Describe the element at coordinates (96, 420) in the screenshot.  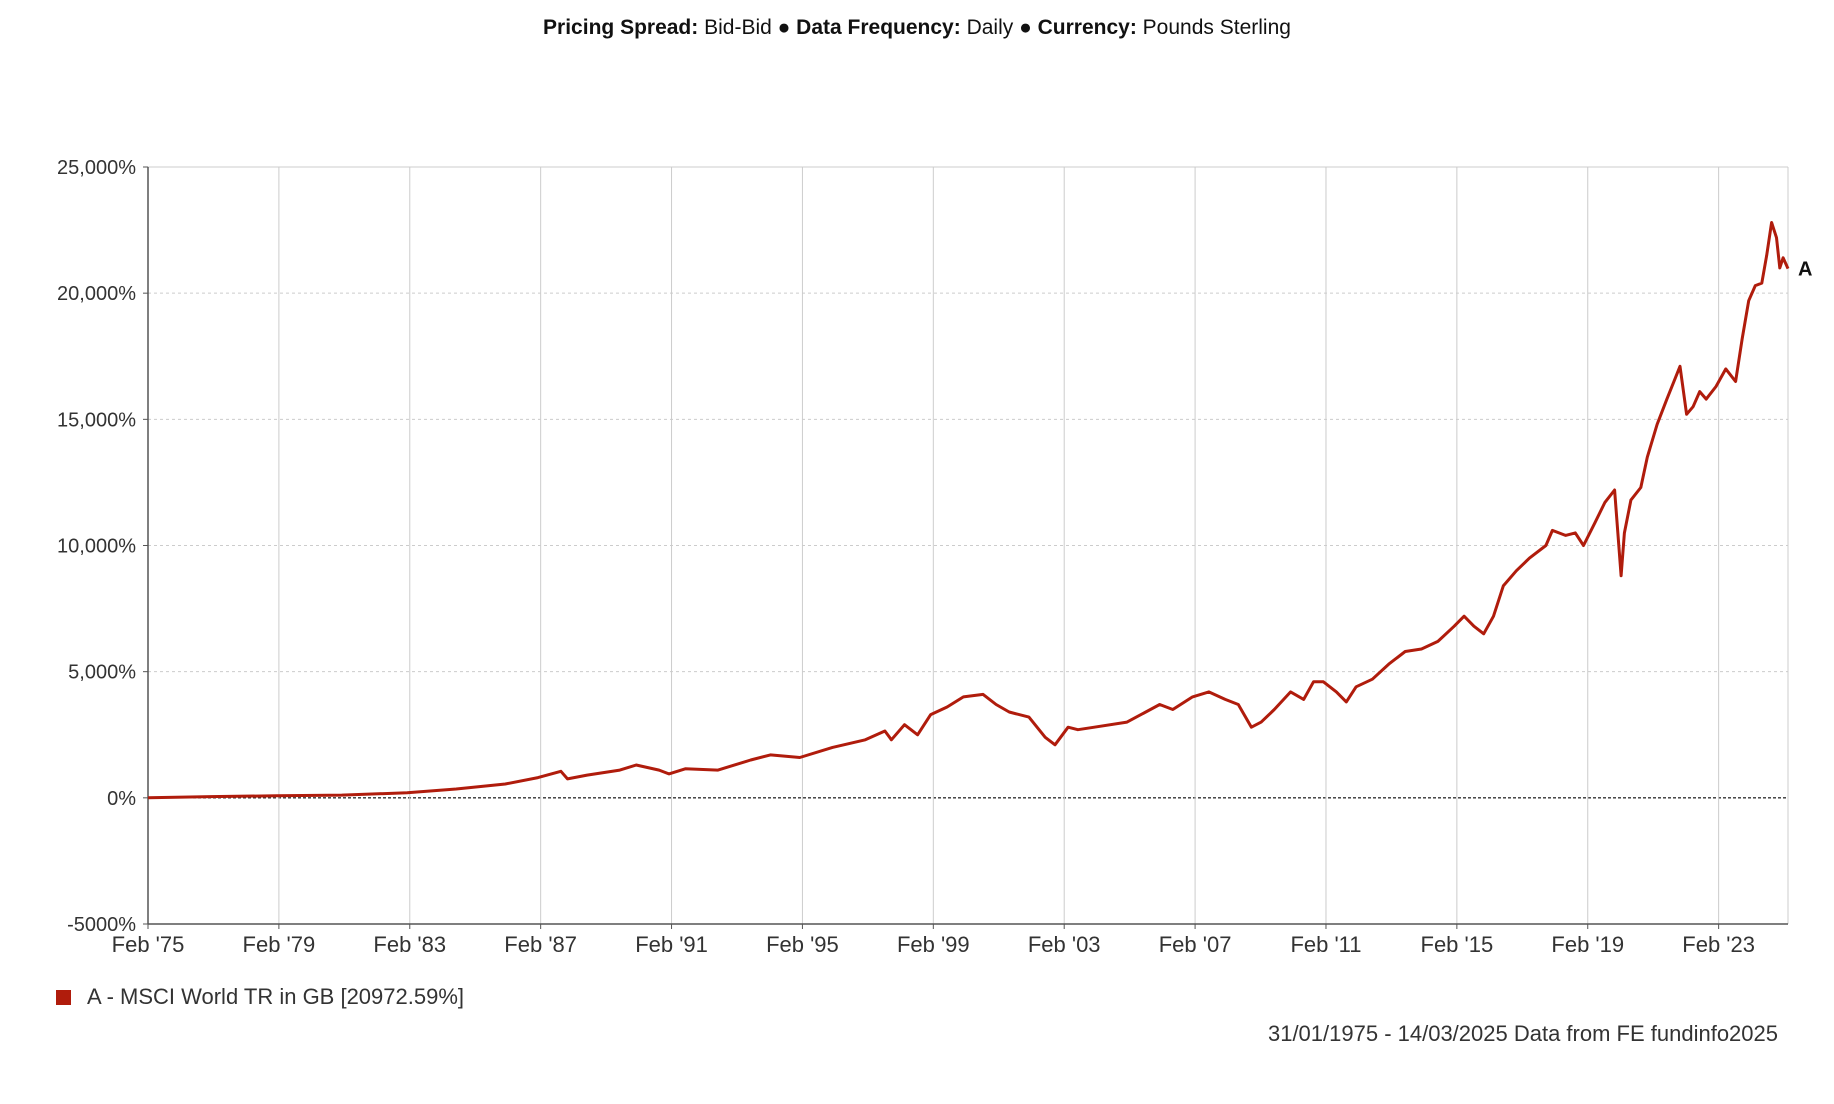
I see `y-tick-label: 15,000%` at that location.